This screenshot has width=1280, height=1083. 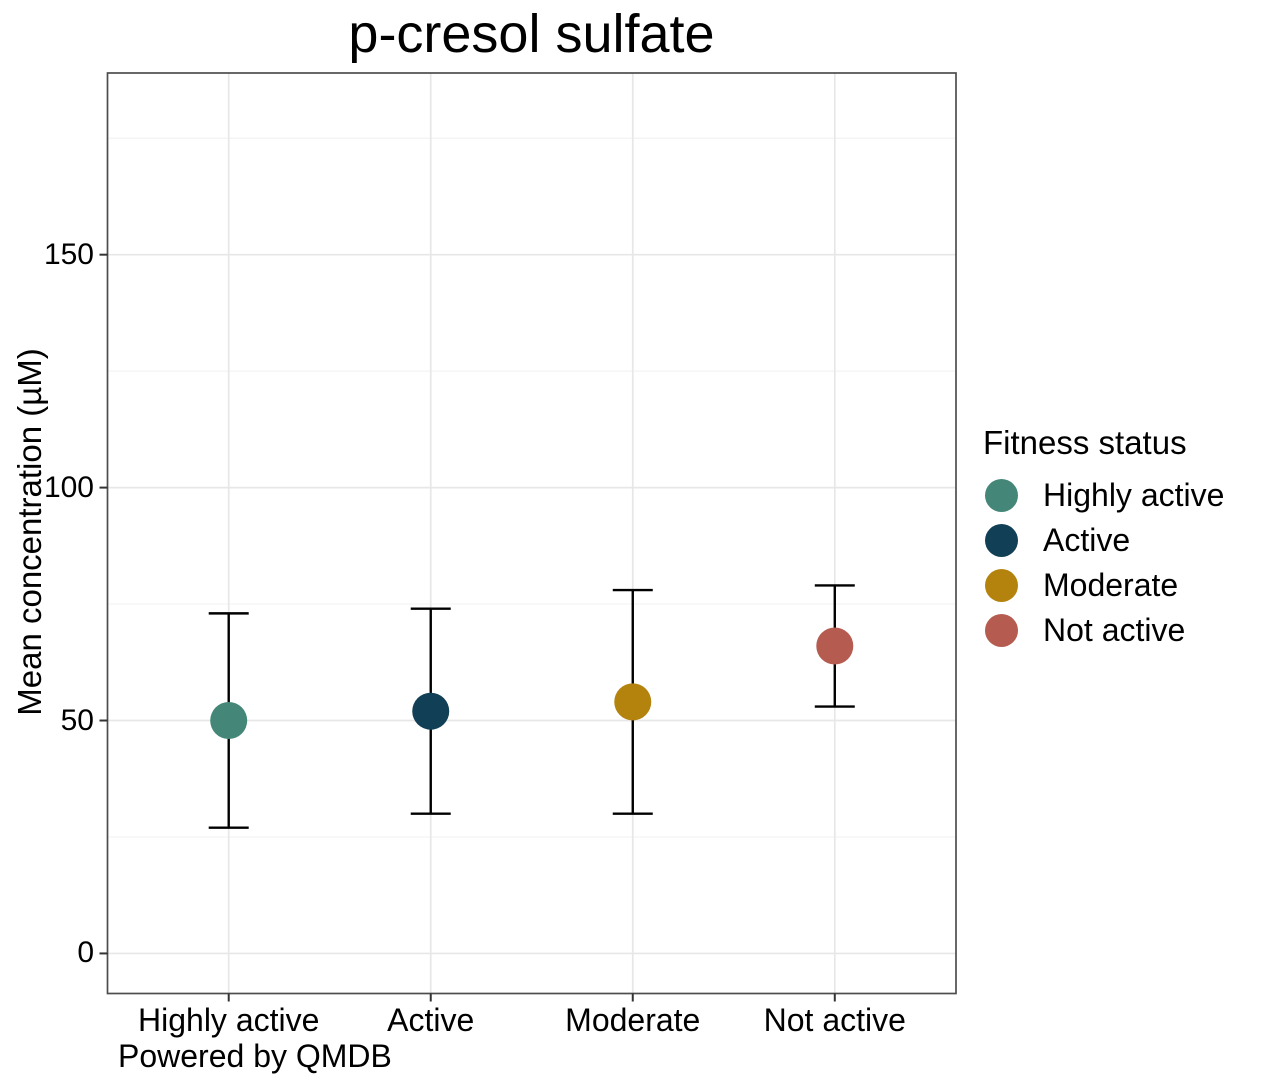 What do you see at coordinates (255, 1056) in the screenshot?
I see `caption-powered-by: Powered by QMDB` at bounding box center [255, 1056].